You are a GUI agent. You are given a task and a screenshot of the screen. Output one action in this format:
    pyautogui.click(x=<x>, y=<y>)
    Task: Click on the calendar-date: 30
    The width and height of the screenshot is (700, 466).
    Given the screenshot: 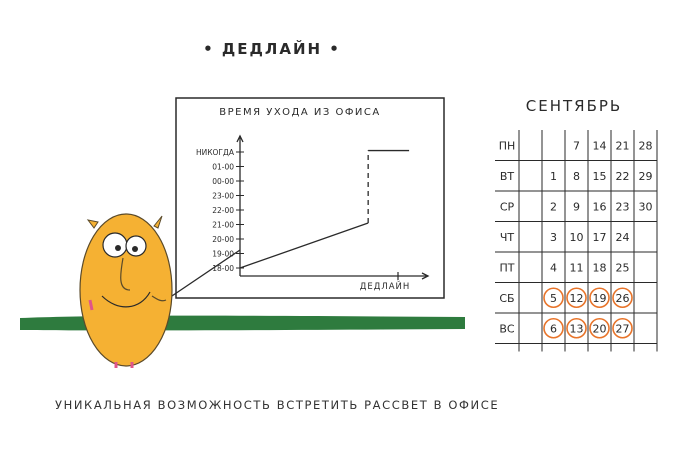 What is the action you would take?
    pyautogui.click(x=646, y=206)
    